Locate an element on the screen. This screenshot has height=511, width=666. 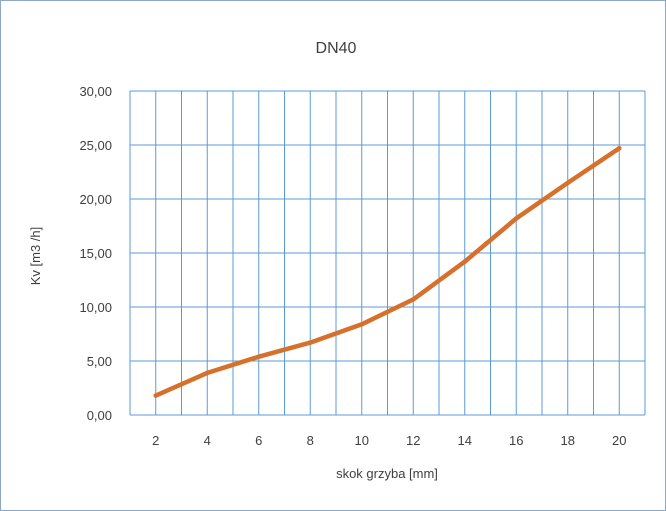
y-tick-label: 5,00 is located at coordinates (99, 361).